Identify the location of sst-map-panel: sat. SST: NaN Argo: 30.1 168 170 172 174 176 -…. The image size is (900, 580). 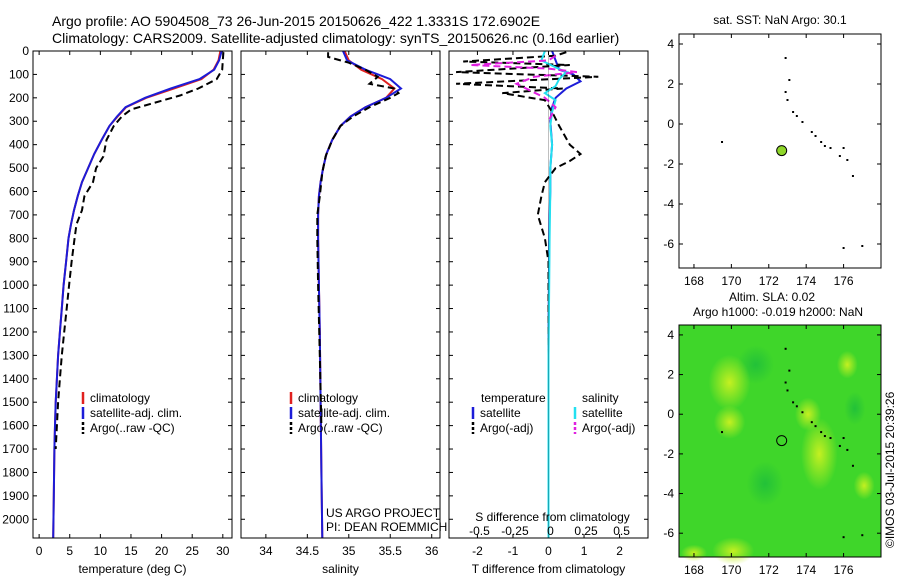
(772, 150).